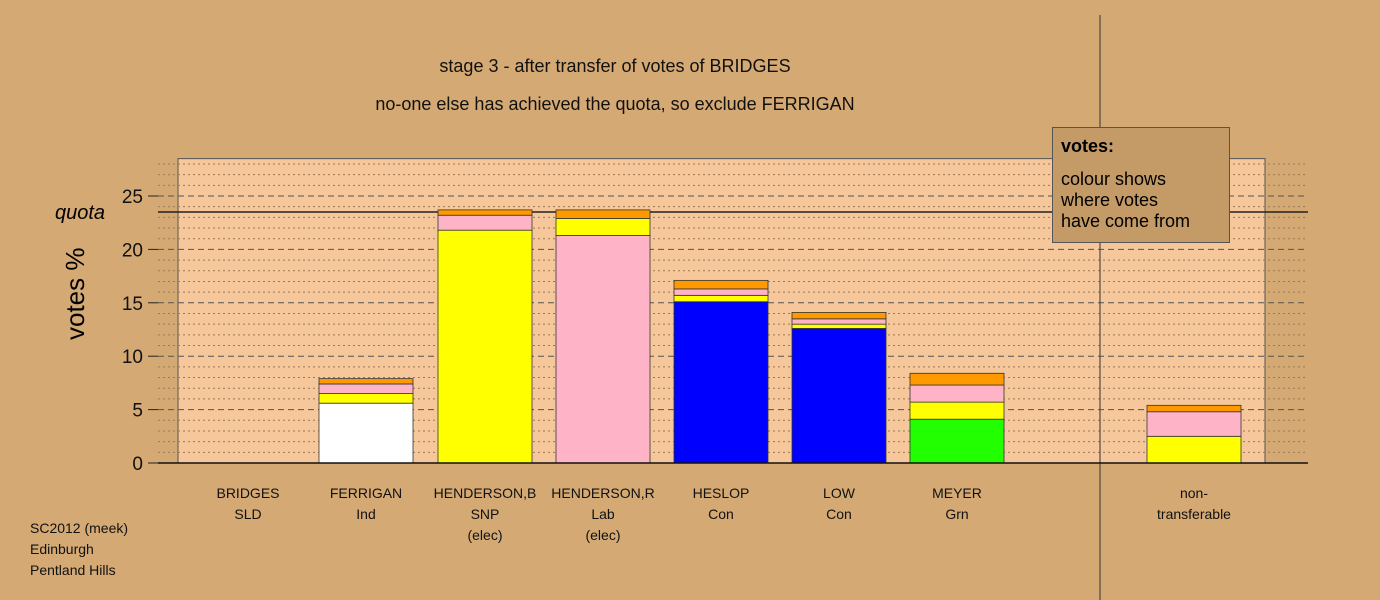  What do you see at coordinates (132, 197) in the screenshot?
I see `y-tick-label: 25` at bounding box center [132, 197].